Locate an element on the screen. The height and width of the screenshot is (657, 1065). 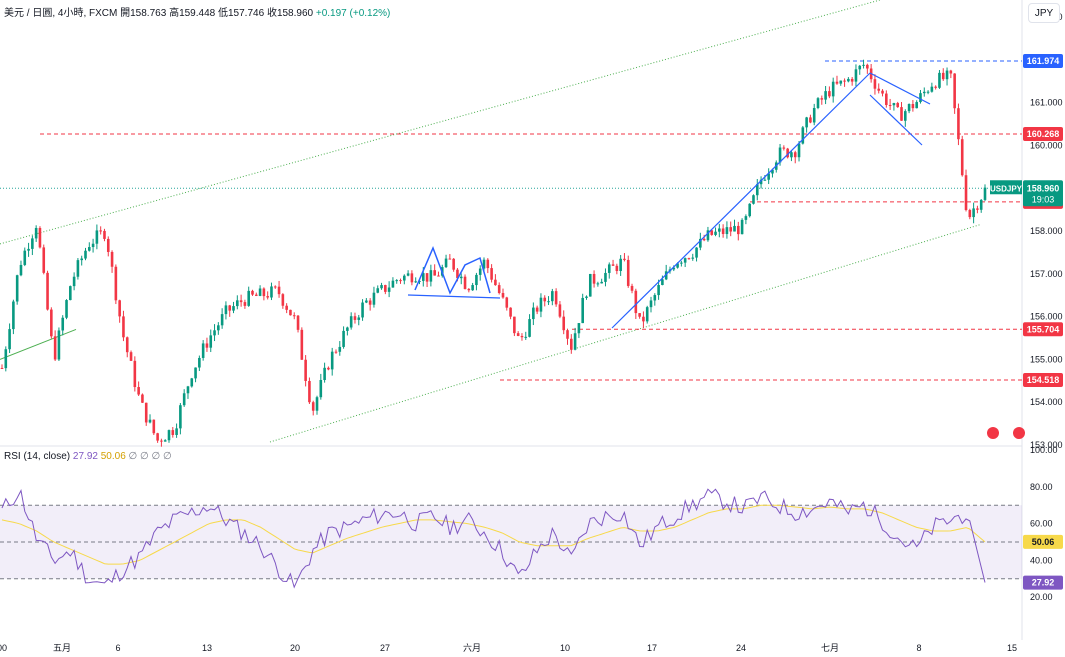
rsi-ma-tag: 50.06 is located at coordinates (1043, 542).